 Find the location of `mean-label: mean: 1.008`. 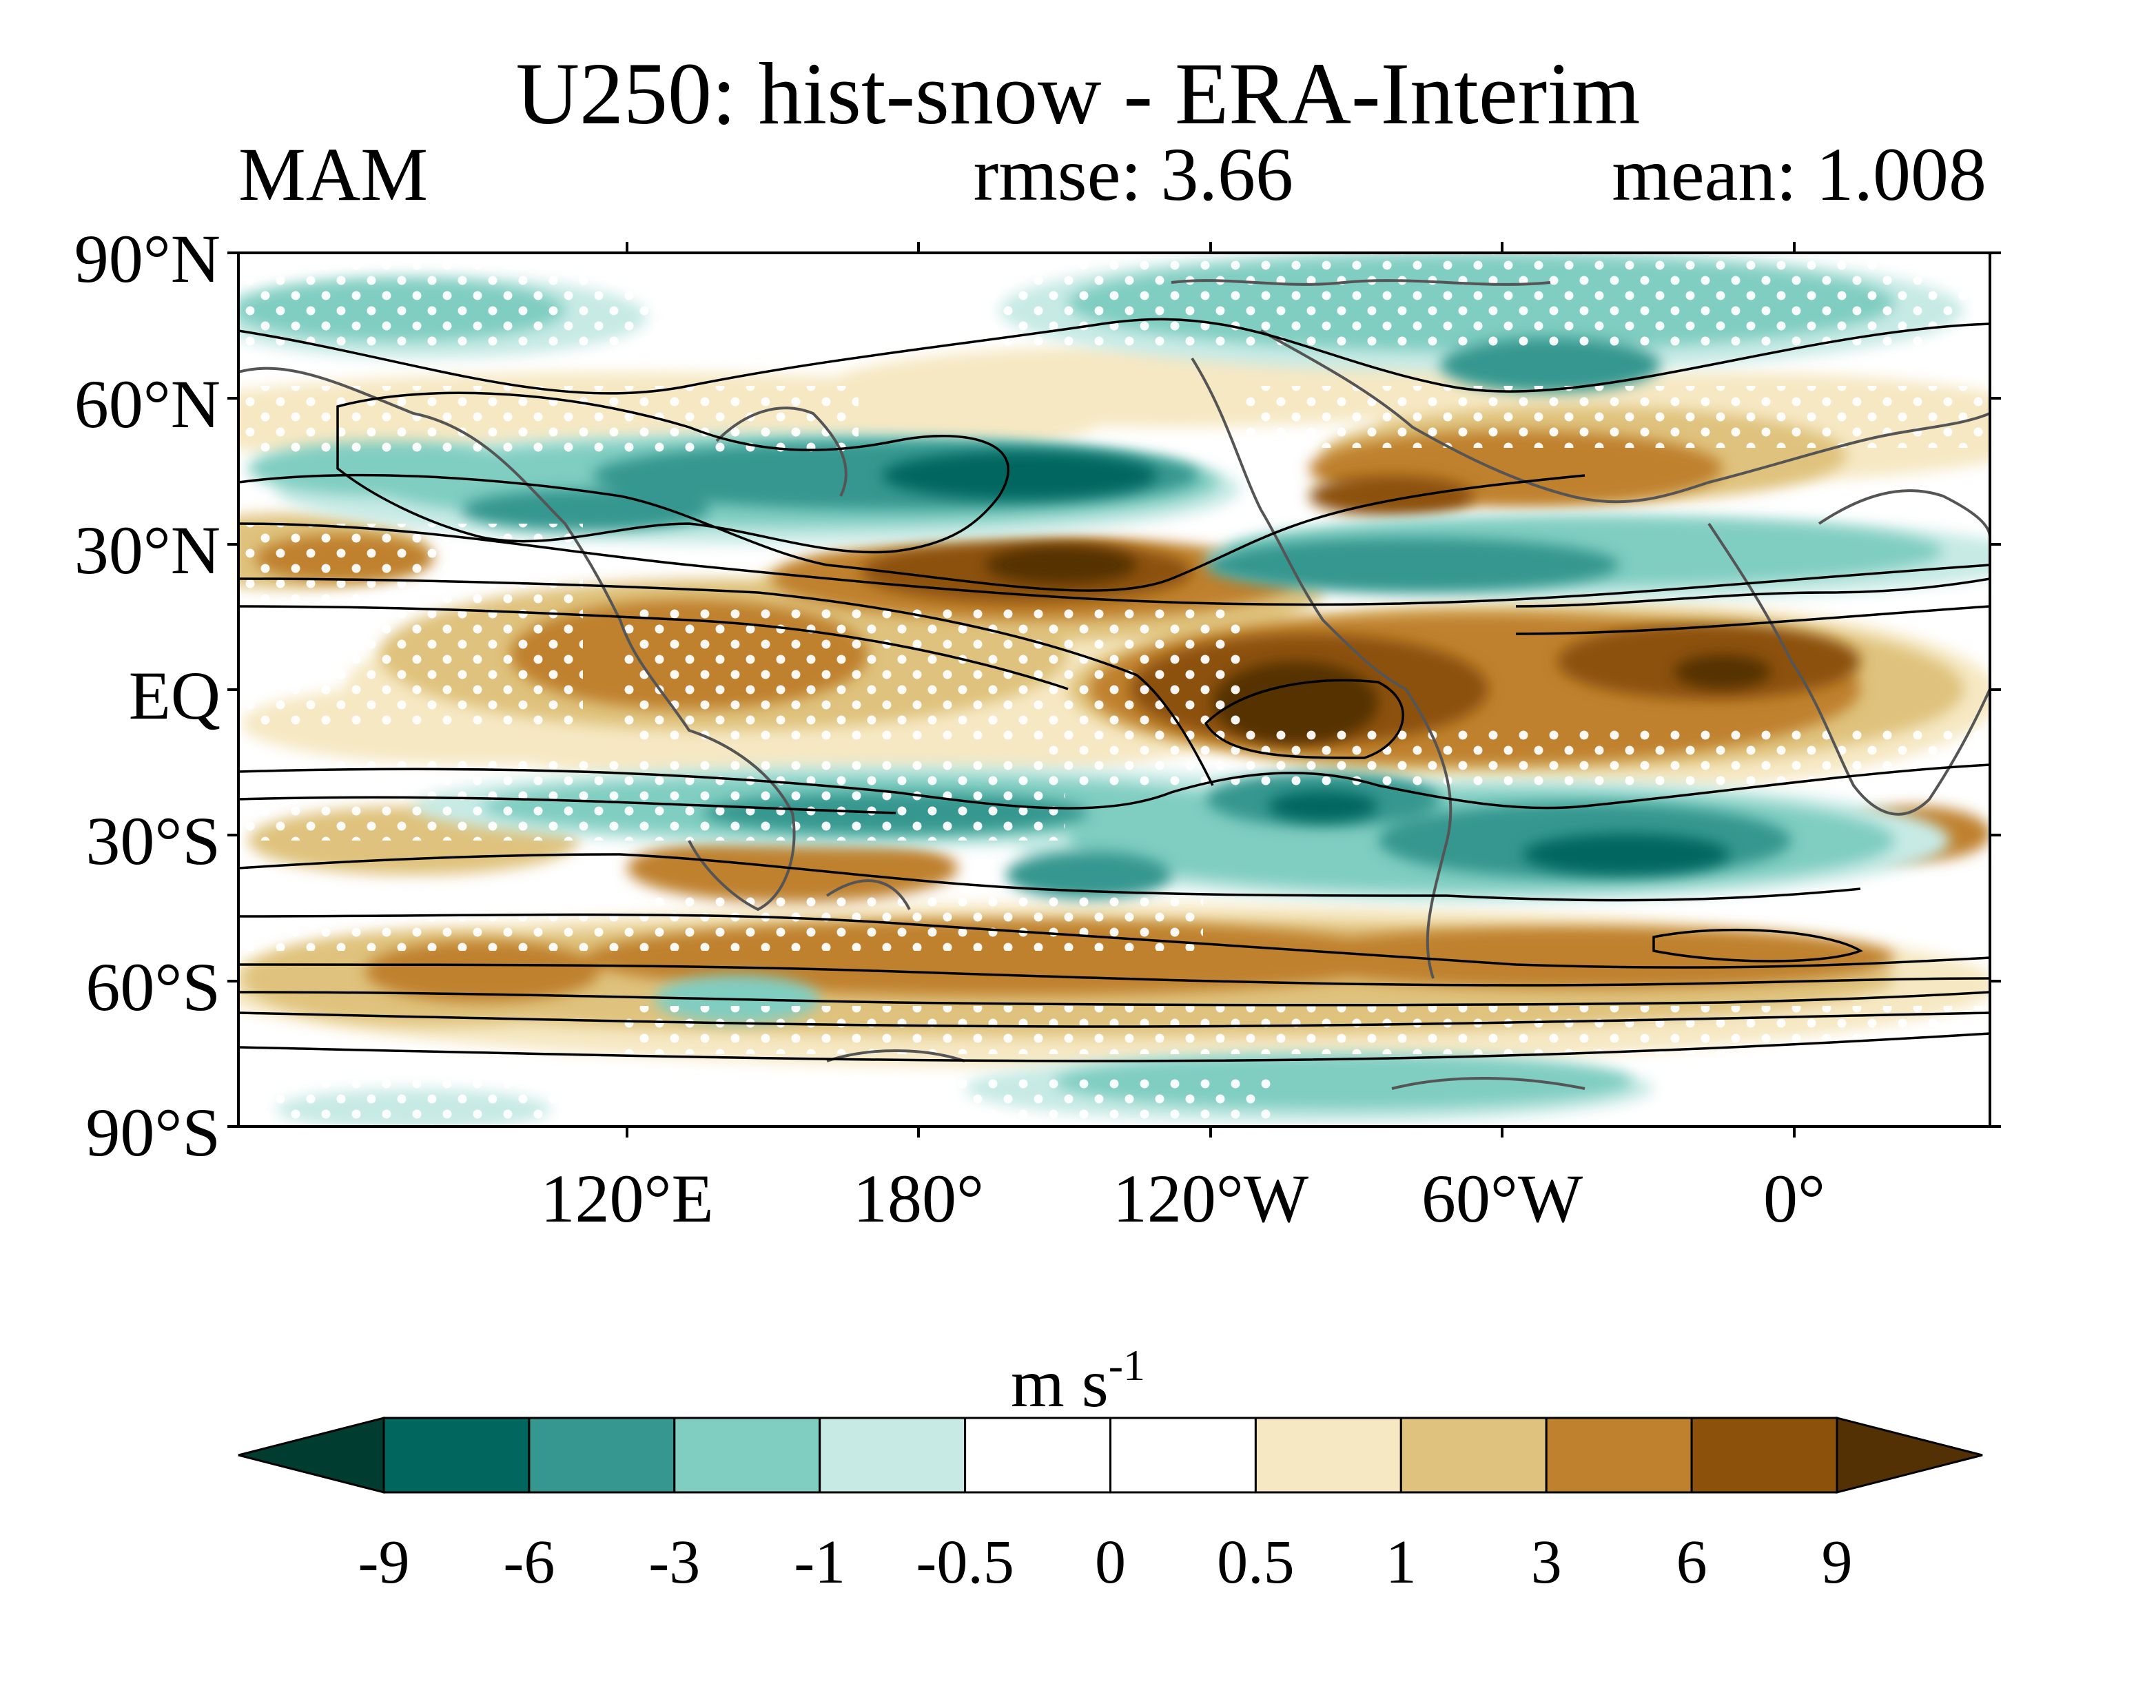

mean-label: mean: 1.008 is located at coordinates (1799, 174).